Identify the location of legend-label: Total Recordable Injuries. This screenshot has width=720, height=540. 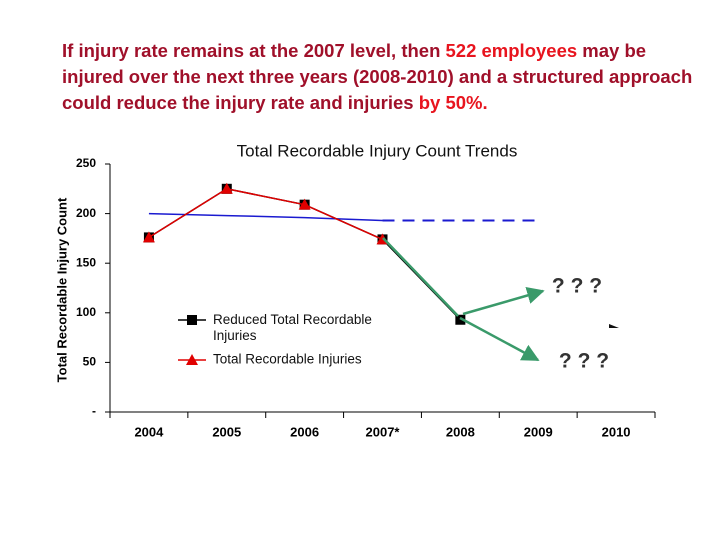
(287, 359).